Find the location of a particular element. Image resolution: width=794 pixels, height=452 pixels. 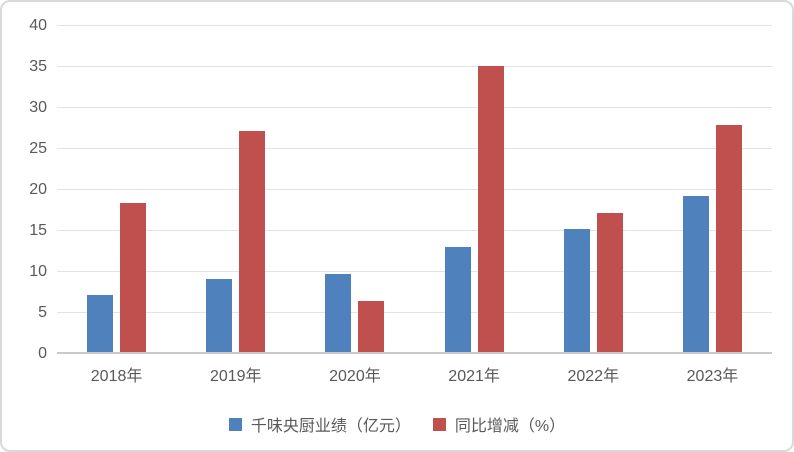

x-axis-label: 2021年 is located at coordinates (474, 376).